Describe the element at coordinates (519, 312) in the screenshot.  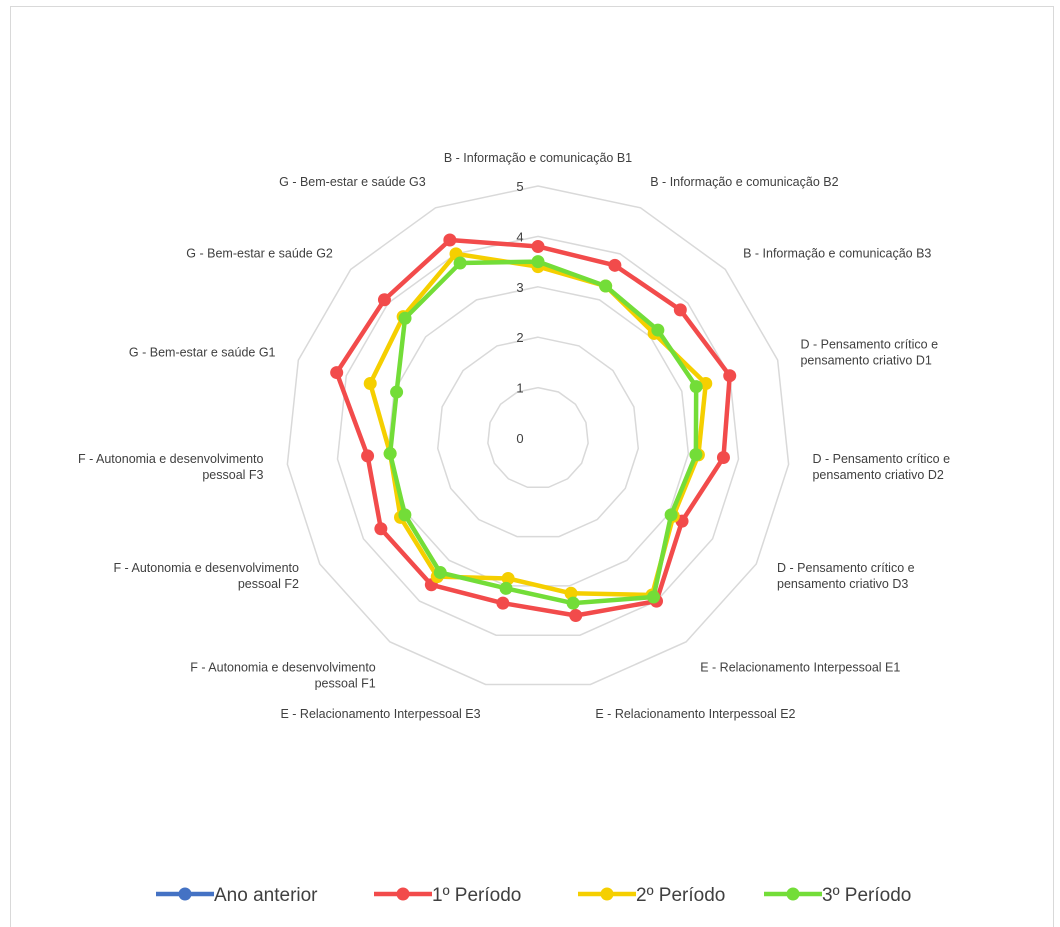
I see `radar-ticks: 0 1 2 3 4 5` at that location.